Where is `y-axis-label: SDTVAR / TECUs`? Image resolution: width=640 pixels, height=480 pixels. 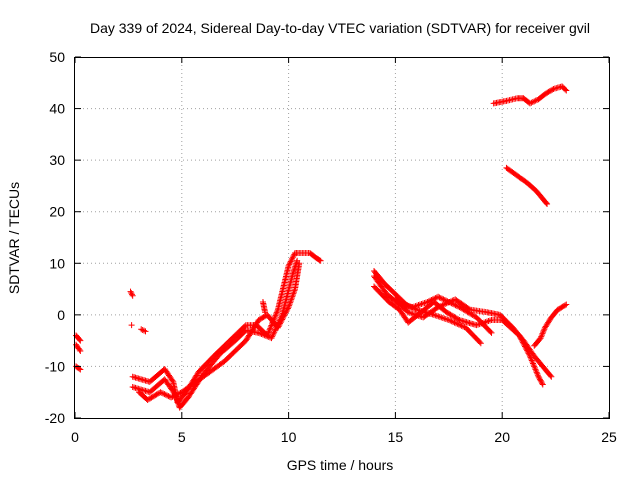
y-axis-label: SDTVAR / TECUs is located at coordinates (14, 238).